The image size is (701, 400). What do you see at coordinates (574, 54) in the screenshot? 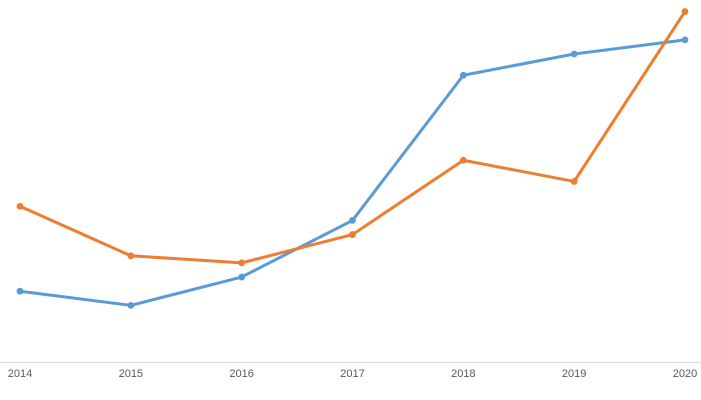
I see `data-point-blue-2019` at bounding box center [574, 54].